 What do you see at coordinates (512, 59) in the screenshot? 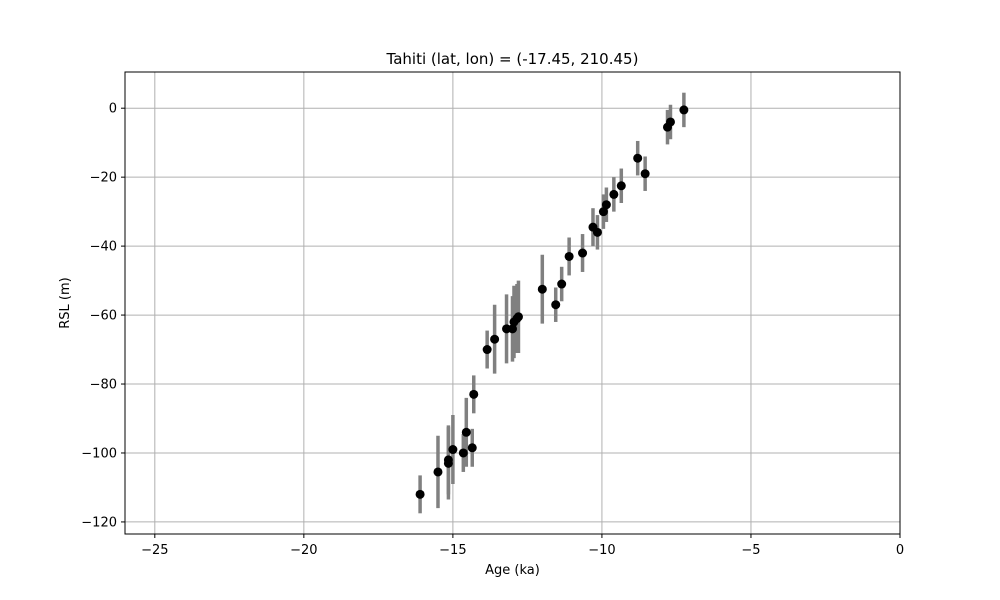
I see `chart-title: Tahiti (lat, lon) = (-17.45, 210.45)` at bounding box center [512, 59].